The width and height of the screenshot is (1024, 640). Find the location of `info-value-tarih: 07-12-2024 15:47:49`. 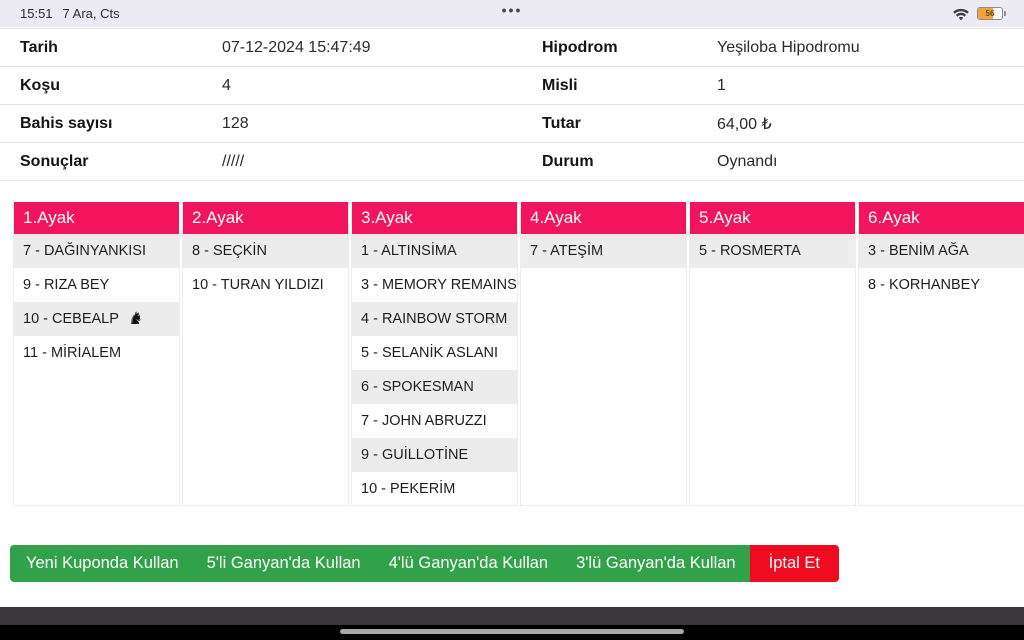

info-value-tarih: 07-12-2024 15:47:49 is located at coordinates (296, 47).